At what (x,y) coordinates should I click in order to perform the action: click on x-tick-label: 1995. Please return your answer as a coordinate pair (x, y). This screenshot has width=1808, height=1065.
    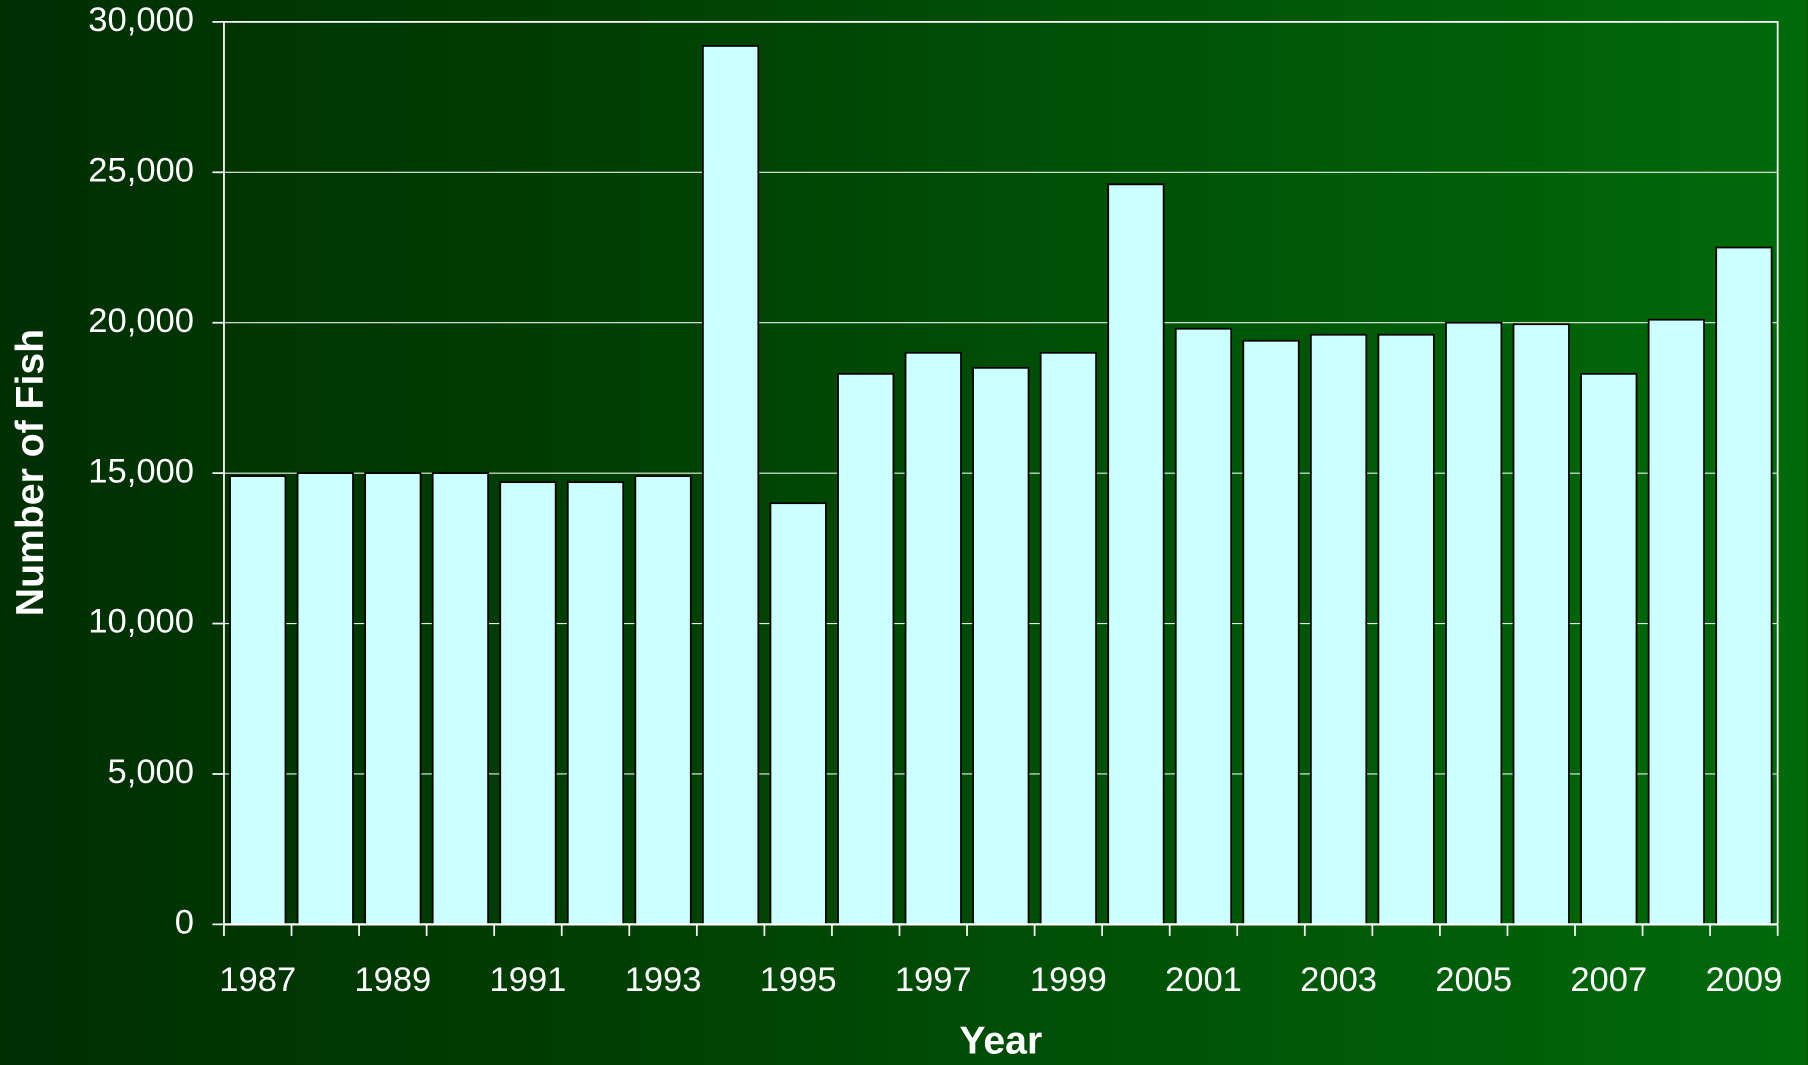
    Looking at the image, I should click on (798, 980).